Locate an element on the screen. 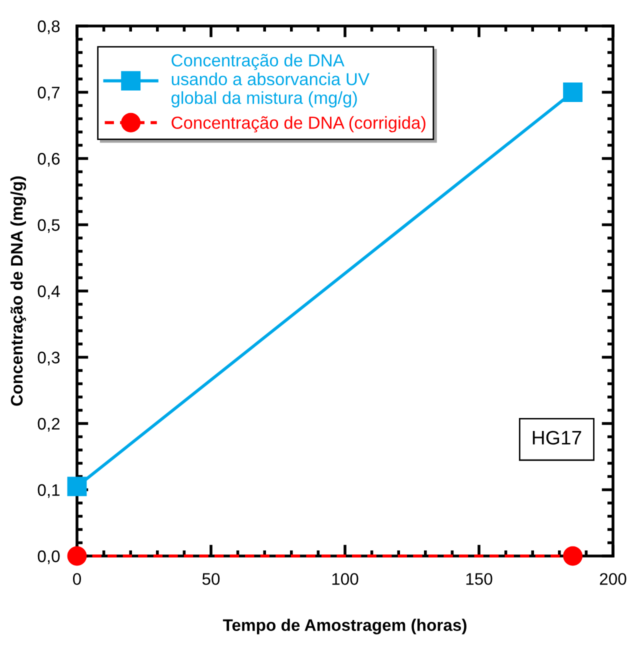 This screenshot has width=631, height=646. x-axis-title: Tempo de Amostragem (horas) is located at coordinates (344, 626).